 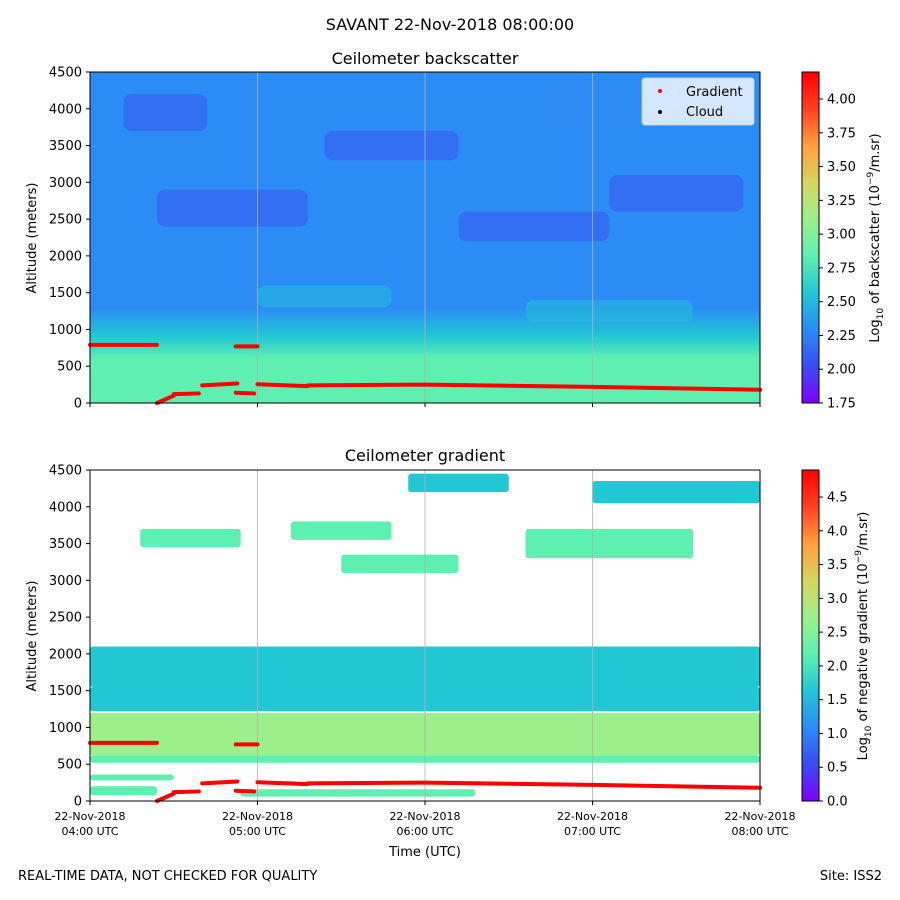 I want to click on gradient-yticks: 0 500 1000 1500 2000 2500 3000 3500 4000 4500, so click(x=69, y=637).